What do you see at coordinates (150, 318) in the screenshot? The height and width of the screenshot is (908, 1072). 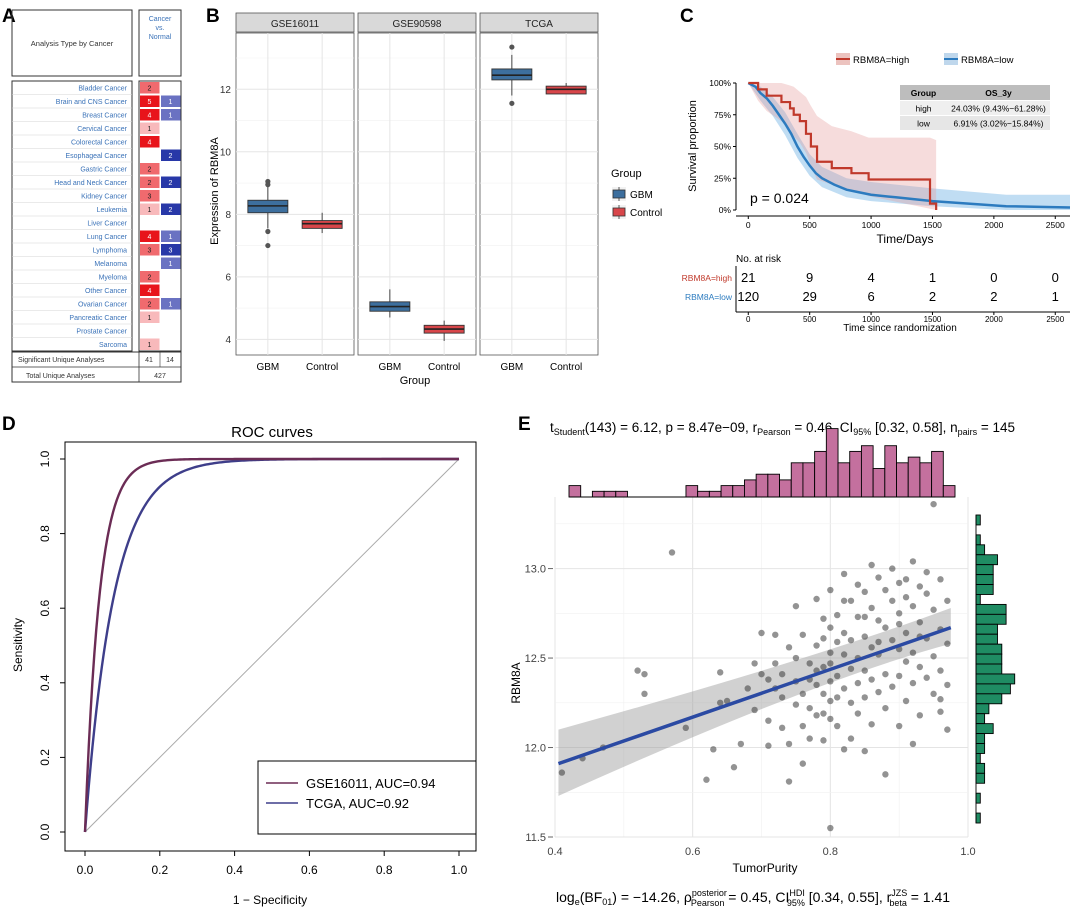 I see `up-count: 1` at bounding box center [150, 318].